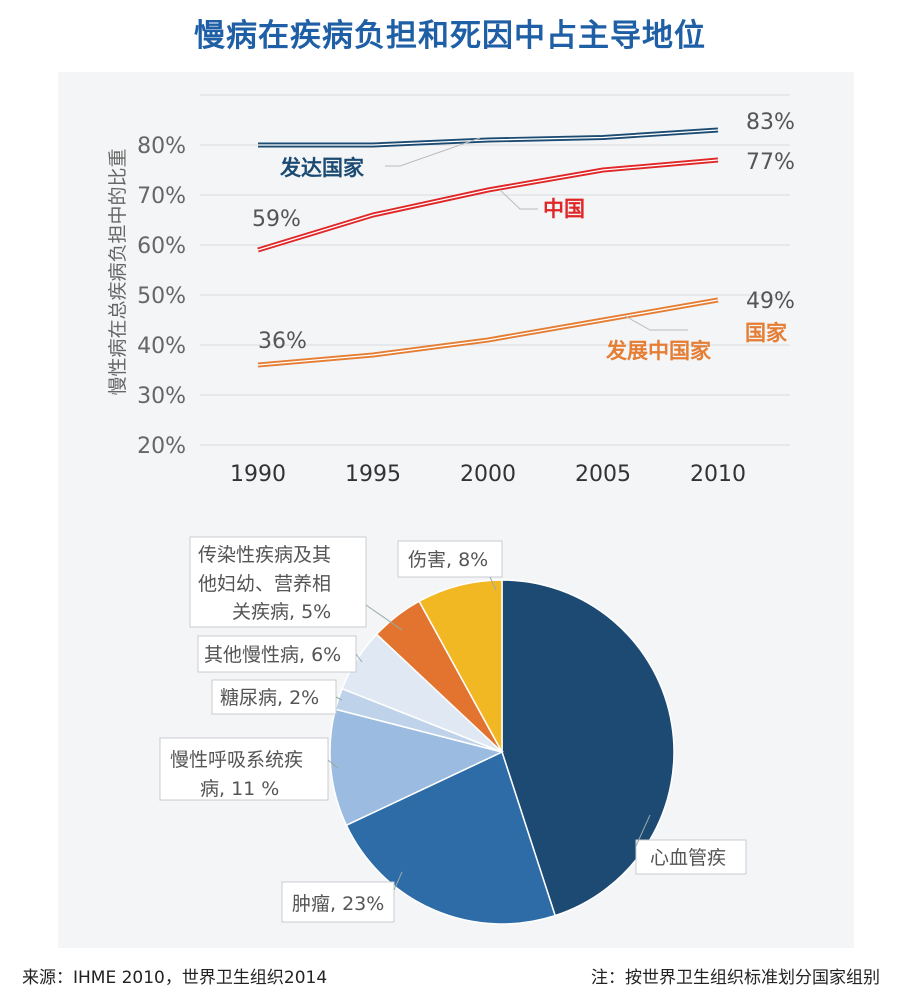 Image resolution: width=900 pixels, height=998 pixels. Describe the element at coordinates (735, 978) in the screenshot. I see `footer-note: 注：按世界卫生组织标准划分国家组别` at that location.